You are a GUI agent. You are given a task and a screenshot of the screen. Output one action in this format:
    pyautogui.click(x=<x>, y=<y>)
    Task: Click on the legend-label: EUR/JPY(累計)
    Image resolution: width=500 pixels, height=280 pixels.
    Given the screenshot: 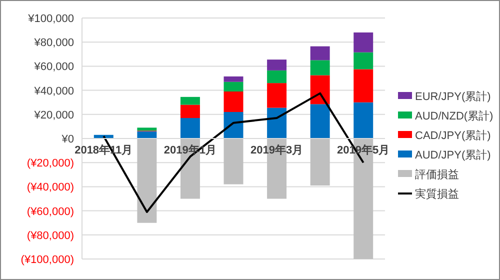 What is the action you would take?
    pyautogui.click(x=453, y=96)
    